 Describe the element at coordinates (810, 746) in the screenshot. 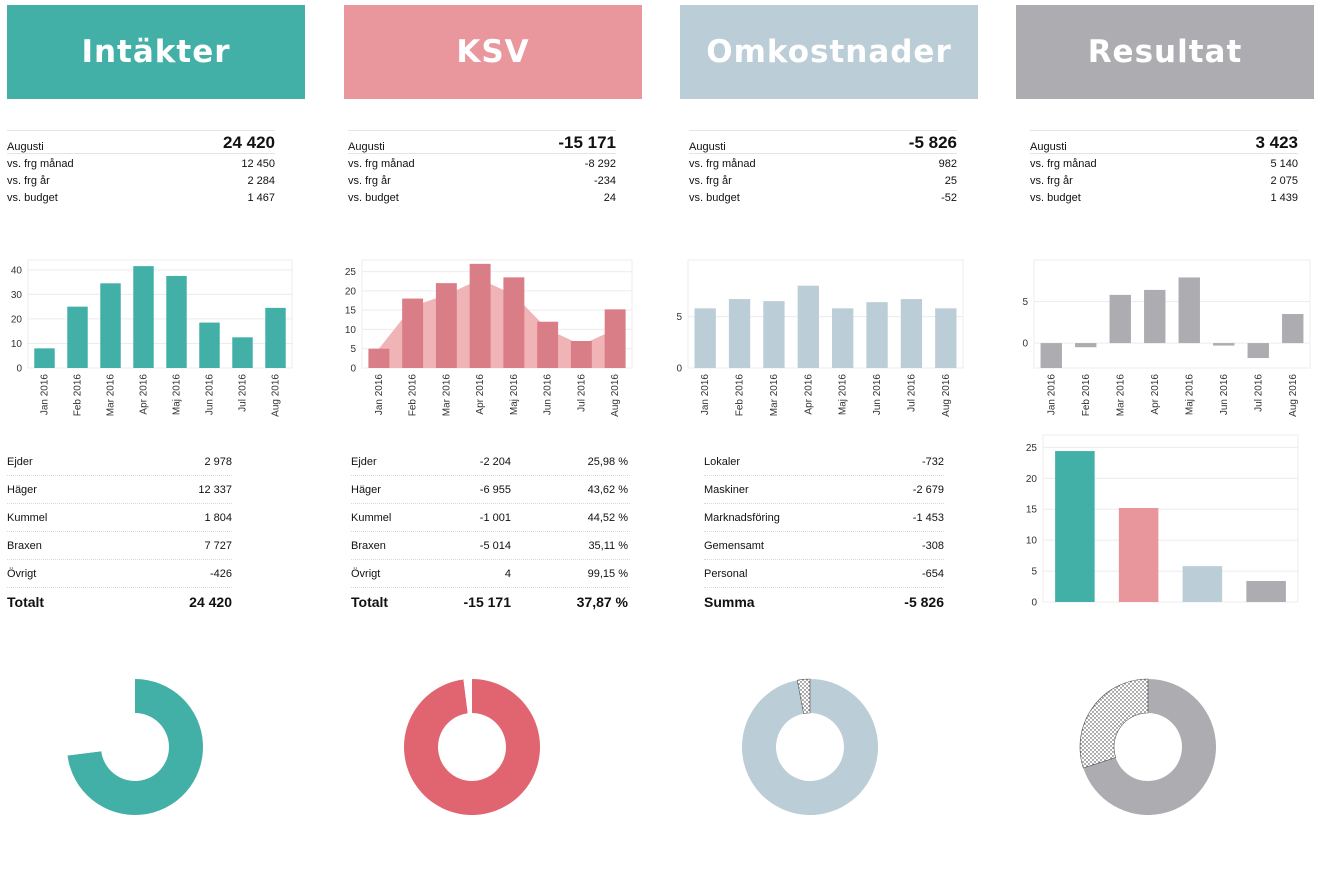

I see `omkostnader-donut-chart` at that location.